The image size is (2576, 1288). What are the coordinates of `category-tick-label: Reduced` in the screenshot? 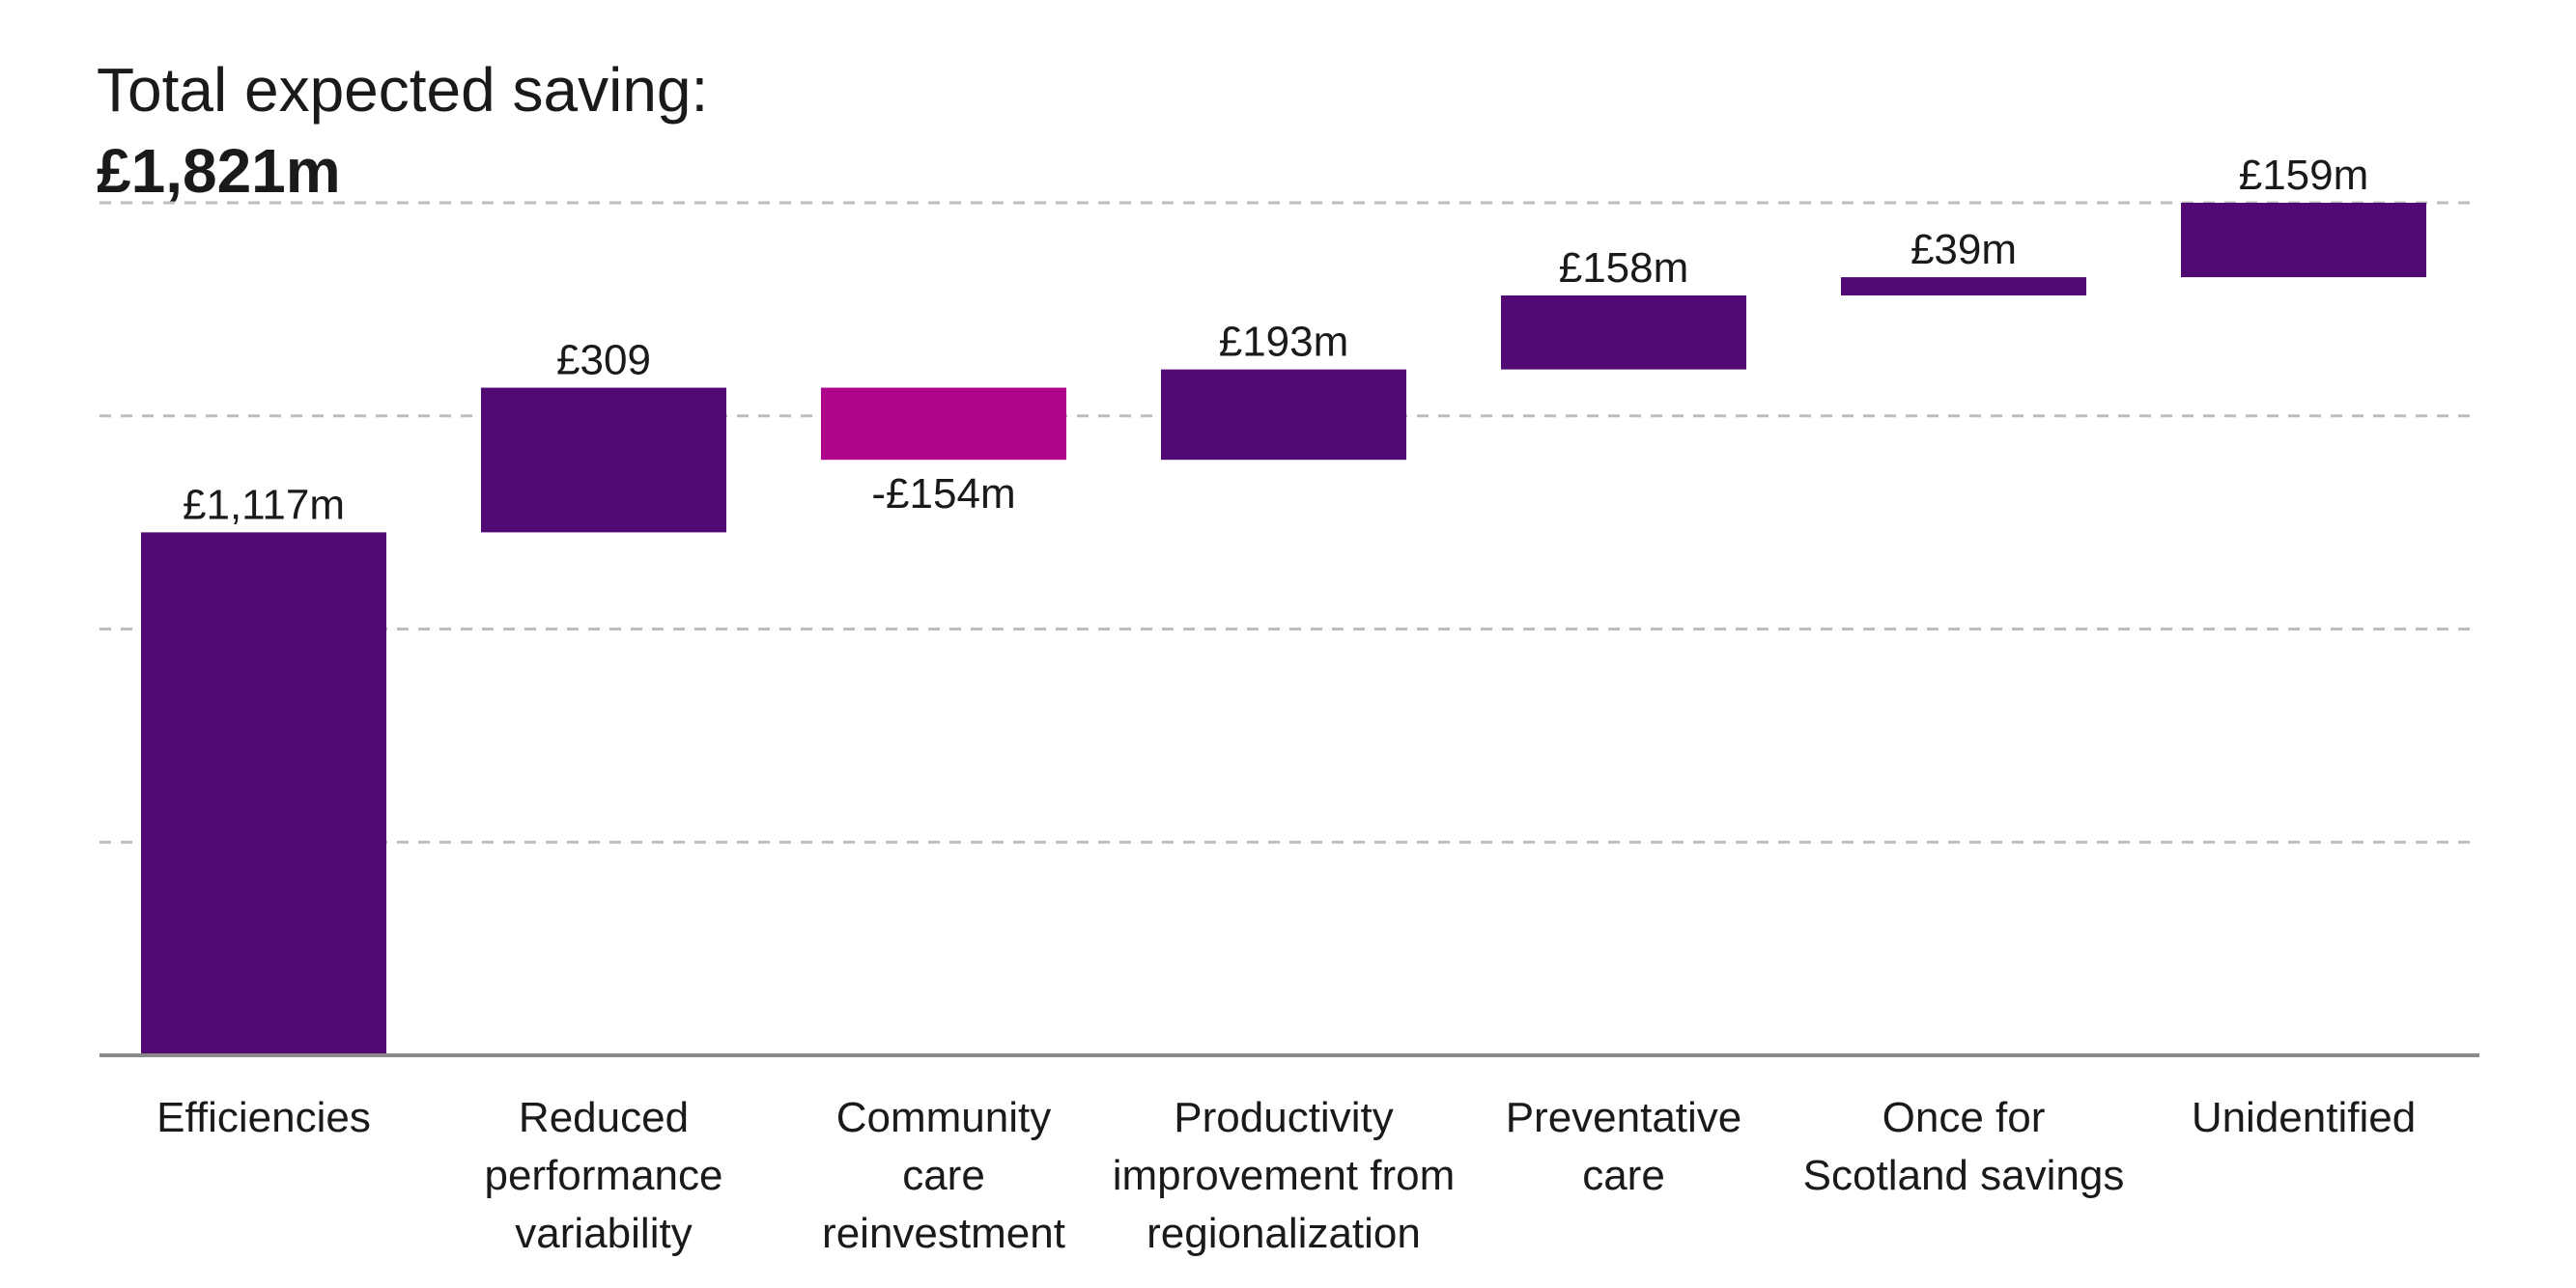 It's located at (604, 1118).